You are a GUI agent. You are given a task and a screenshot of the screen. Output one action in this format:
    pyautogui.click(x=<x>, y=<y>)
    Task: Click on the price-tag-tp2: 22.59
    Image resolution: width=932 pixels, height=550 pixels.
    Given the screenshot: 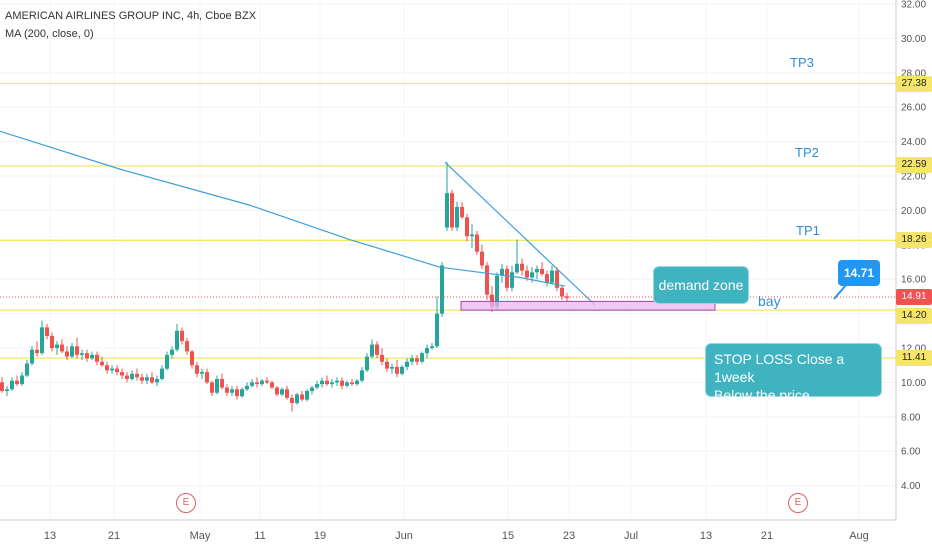 What is the action you would take?
    pyautogui.click(x=914, y=165)
    